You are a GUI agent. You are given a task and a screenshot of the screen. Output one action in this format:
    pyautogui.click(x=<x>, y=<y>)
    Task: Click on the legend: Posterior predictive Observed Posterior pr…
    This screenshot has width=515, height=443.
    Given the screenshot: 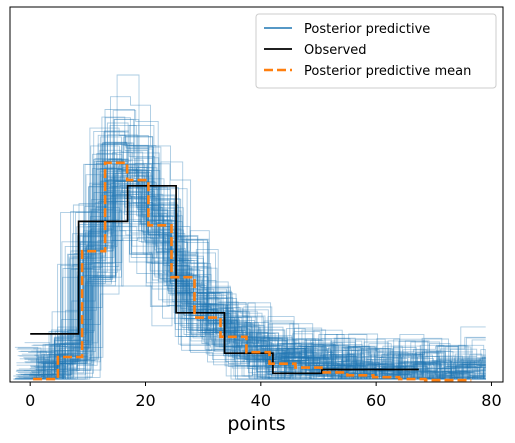 What is the action you would take?
    pyautogui.click(x=376, y=51)
    